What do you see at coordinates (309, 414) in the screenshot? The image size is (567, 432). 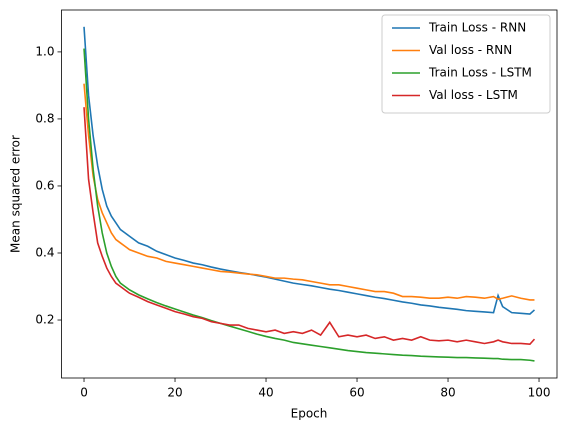 I see `x-axis-label: Epoch` at bounding box center [309, 414].